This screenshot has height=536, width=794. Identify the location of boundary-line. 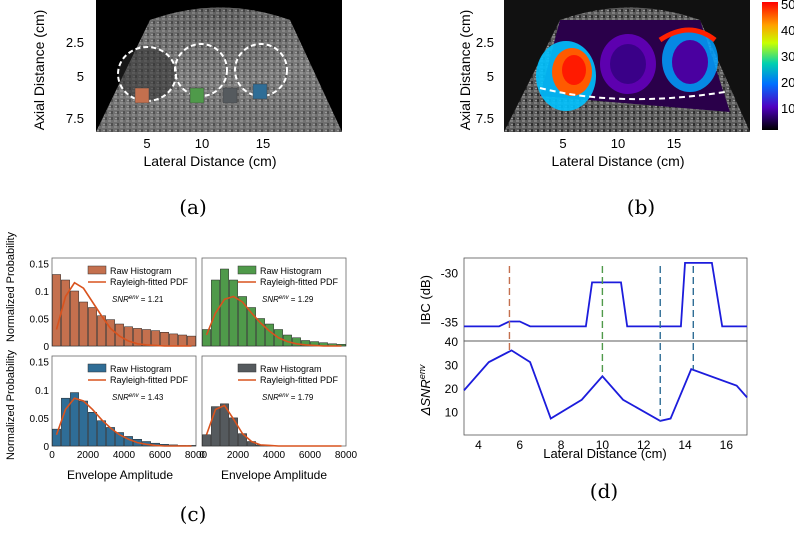
(632, 94).